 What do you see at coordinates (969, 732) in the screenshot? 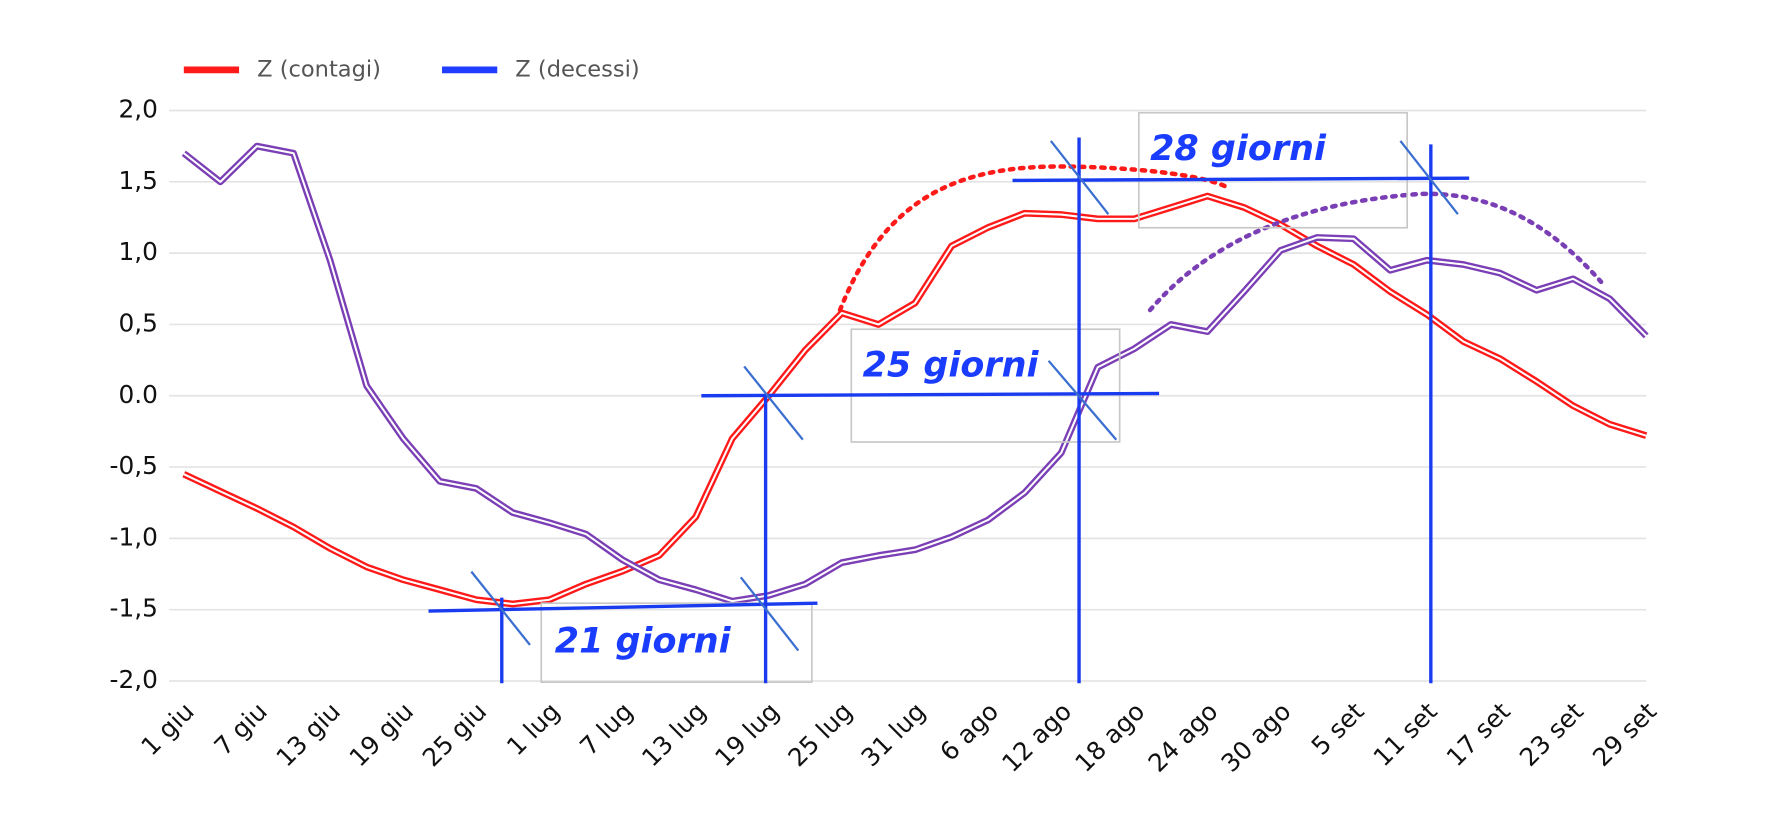
I see `x-tick-label: 6 ago` at bounding box center [969, 732].